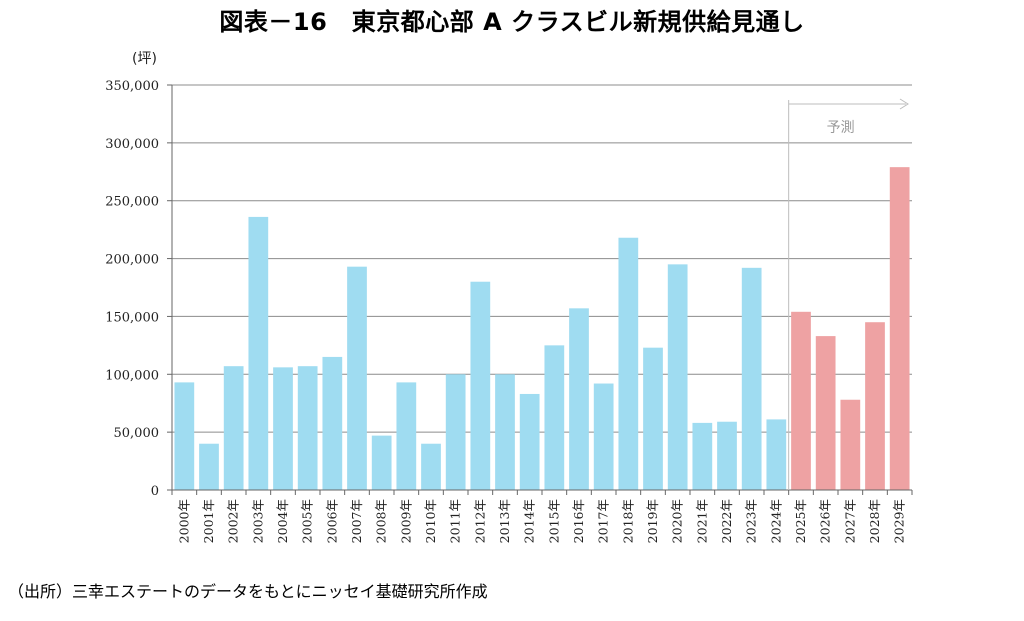 The image size is (1024, 621). I want to click on bar-2005年, so click(307, 428).